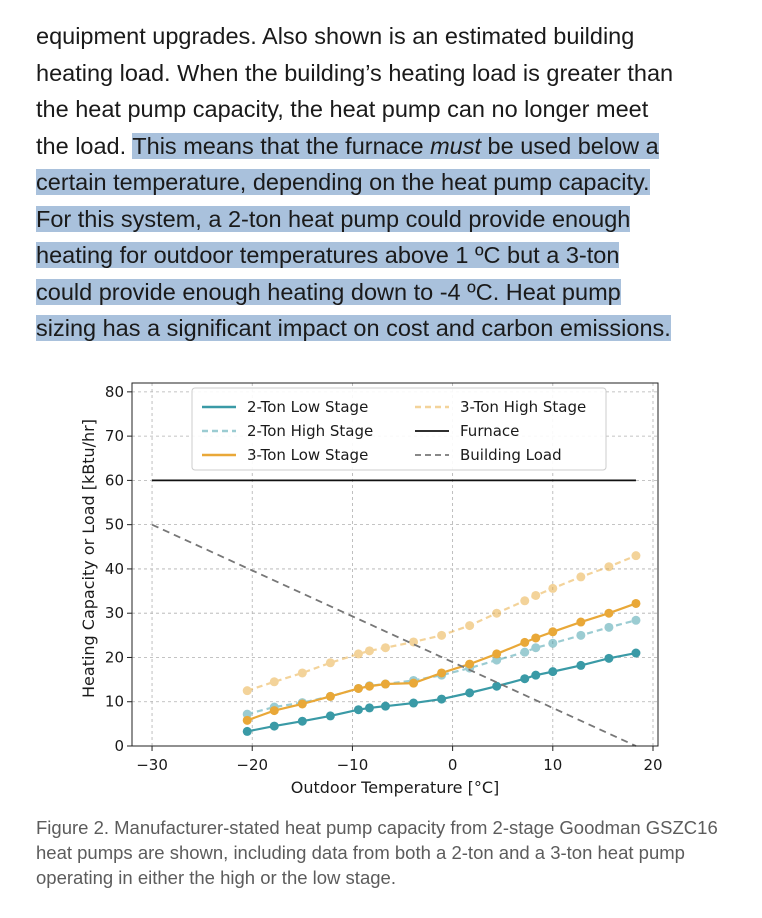 Image resolution: width=762 pixels, height=918 pixels. Describe the element at coordinates (441, 692) in the screenshot. I see `series-2-ton-low-stage` at that location.